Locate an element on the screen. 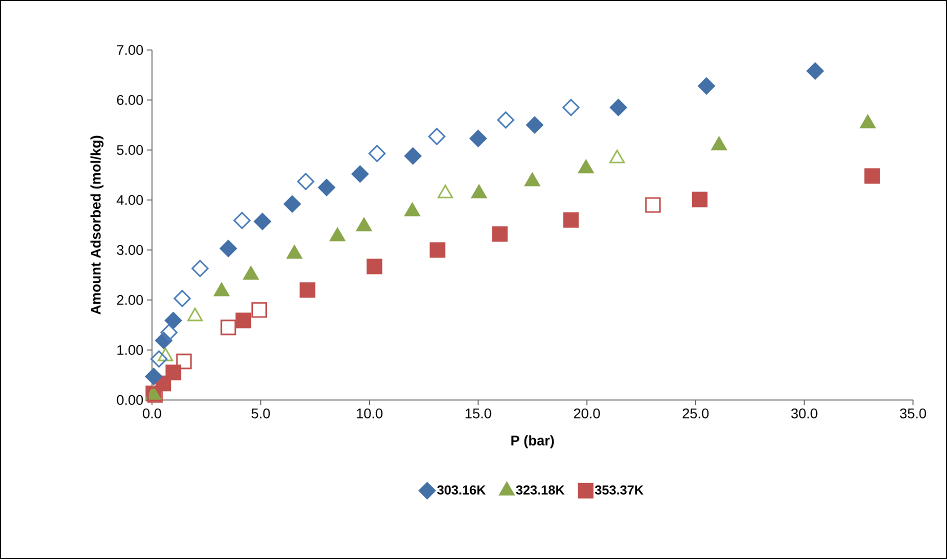 The image size is (947, 559). x-axis-title: P (bar) is located at coordinates (532, 441).